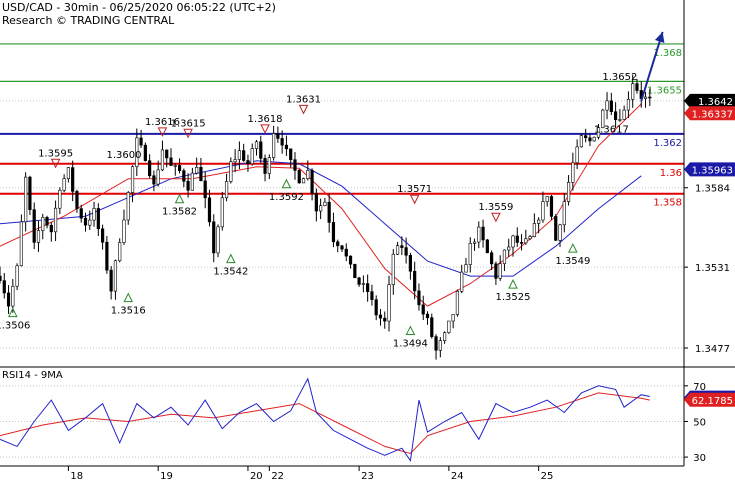  What do you see at coordinates (256, 475) in the screenshot?
I see `x-tick-label: 20` at bounding box center [256, 475].